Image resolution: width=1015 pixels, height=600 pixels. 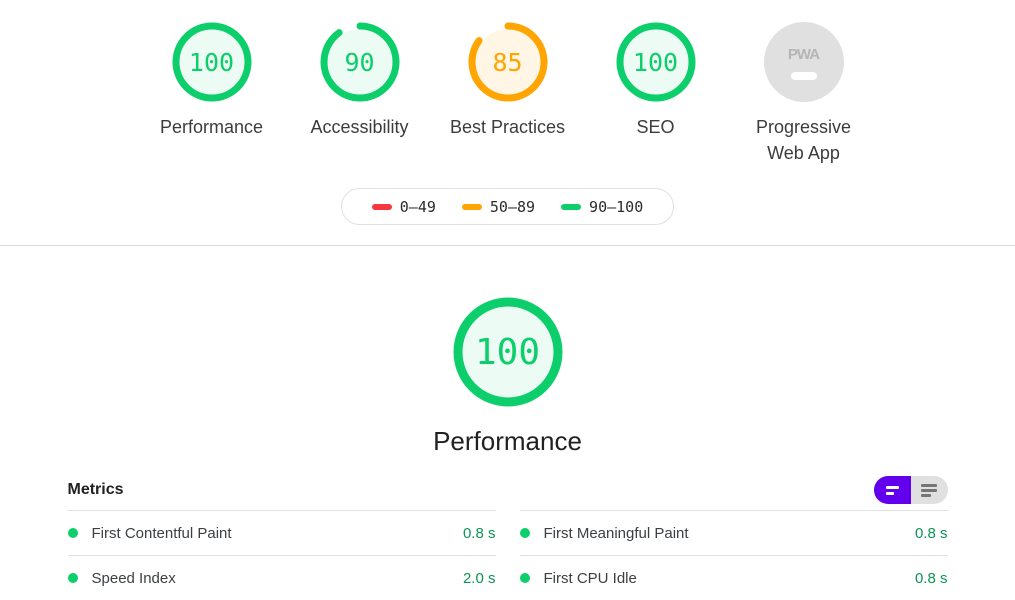 What do you see at coordinates (161, 533) in the screenshot?
I see `metric-name: First Contentful Paint` at bounding box center [161, 533].